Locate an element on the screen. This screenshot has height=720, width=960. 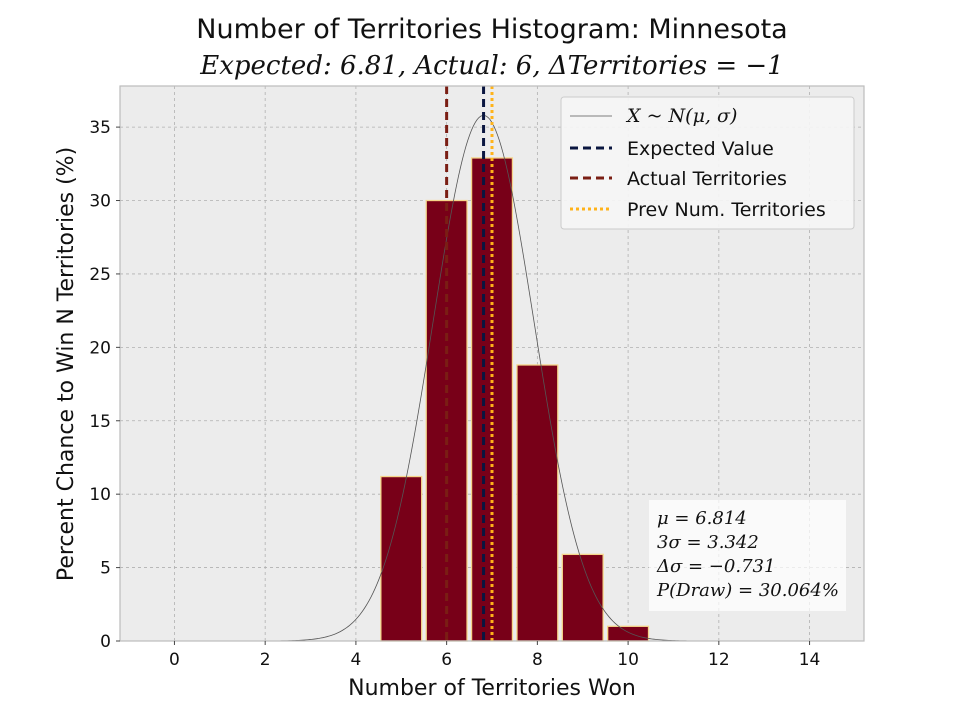
x-tick-label: 2 is located at coordinates (265, 660).